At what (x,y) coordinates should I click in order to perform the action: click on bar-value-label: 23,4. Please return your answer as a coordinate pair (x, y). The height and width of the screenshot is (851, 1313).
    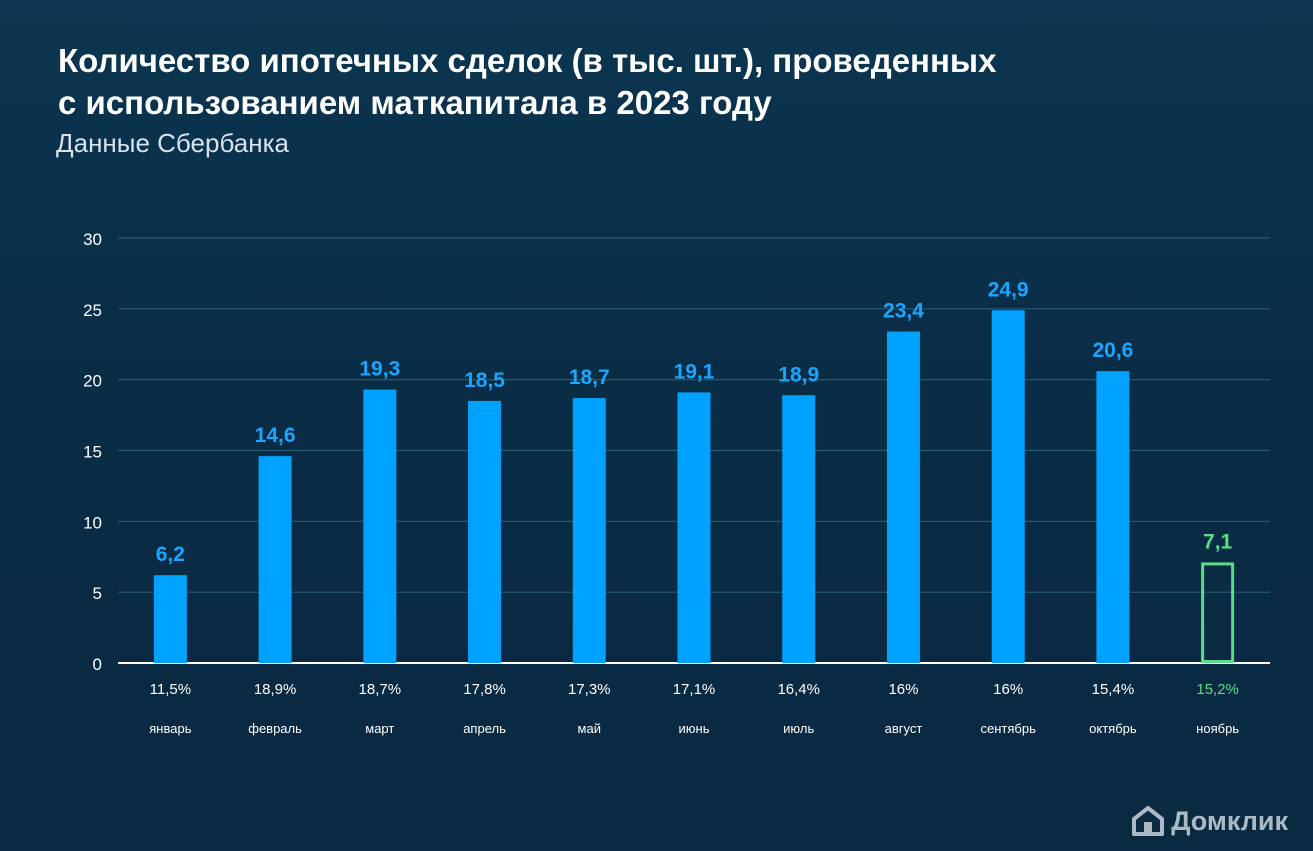
    Looking at the image, I should click on (903, 311).